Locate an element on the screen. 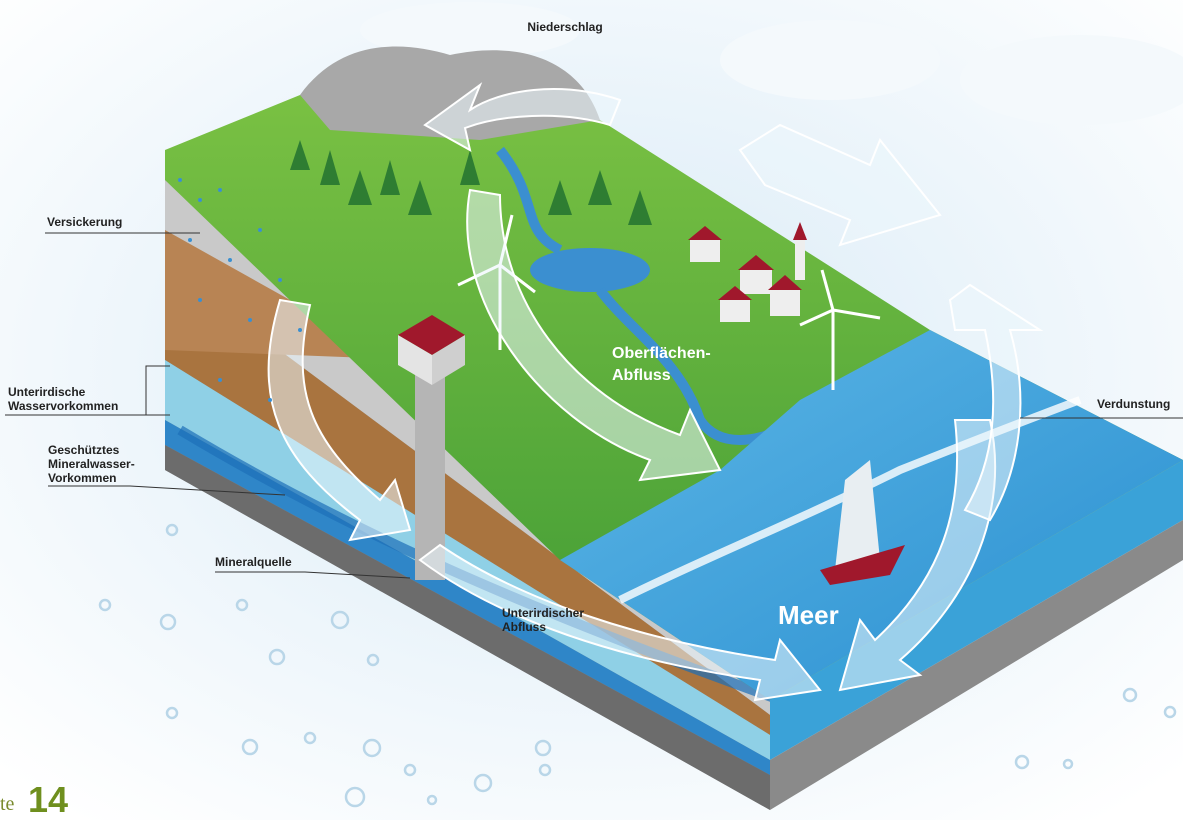 The height and width of the screenshot is (820, 1183). well is located at coordinates (431, 447).